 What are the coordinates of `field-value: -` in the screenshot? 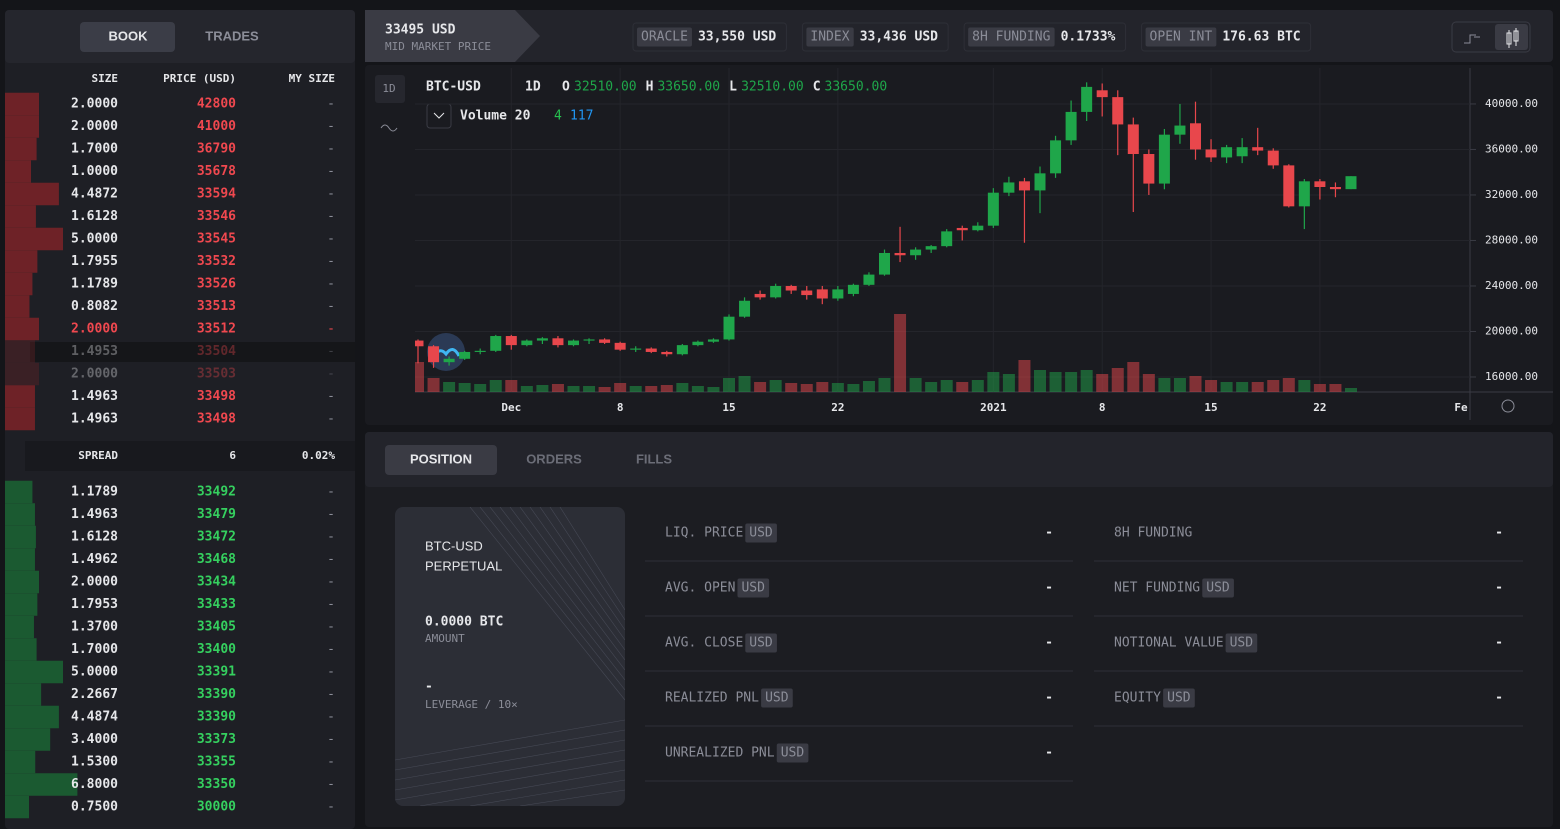 It's located at (1049, 753).